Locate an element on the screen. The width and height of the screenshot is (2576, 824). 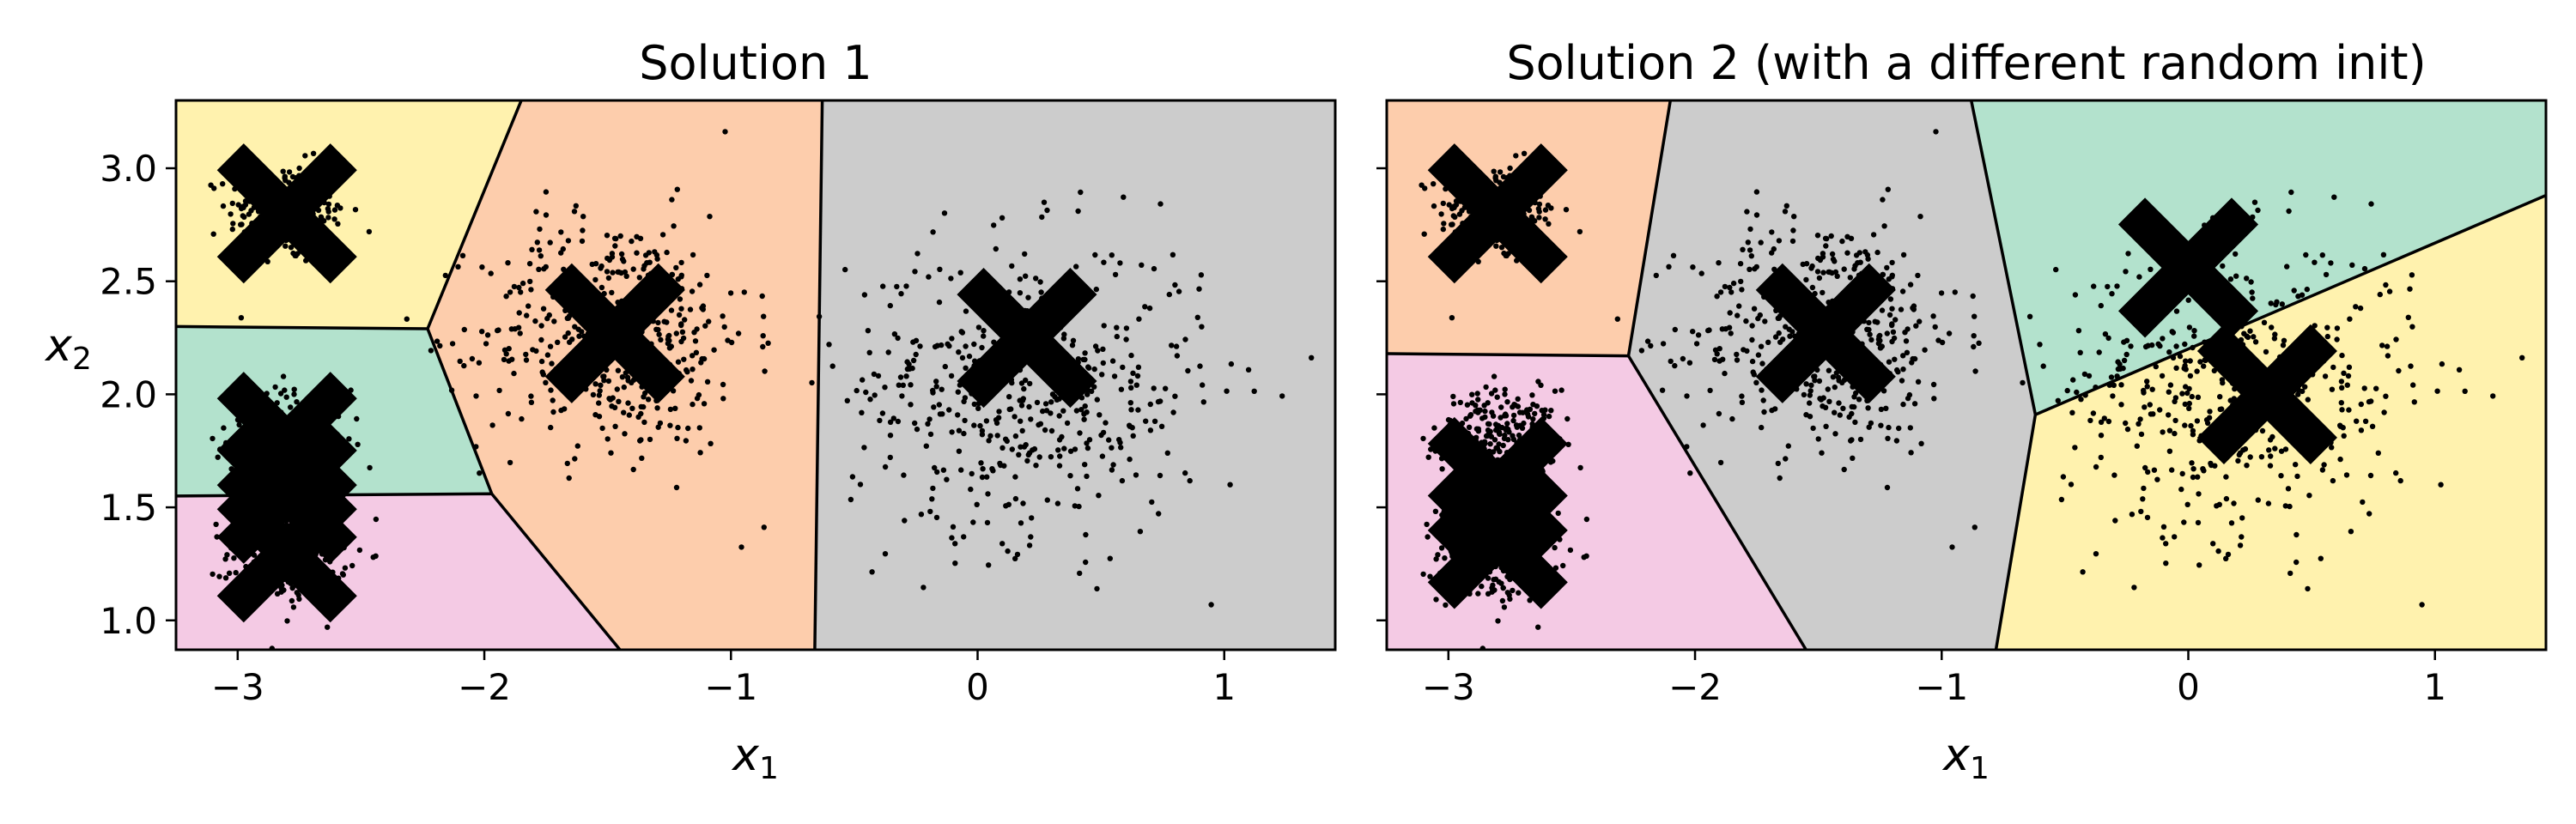
solution-1-x-tick-label: −2 is located at coordinates (485, 687).